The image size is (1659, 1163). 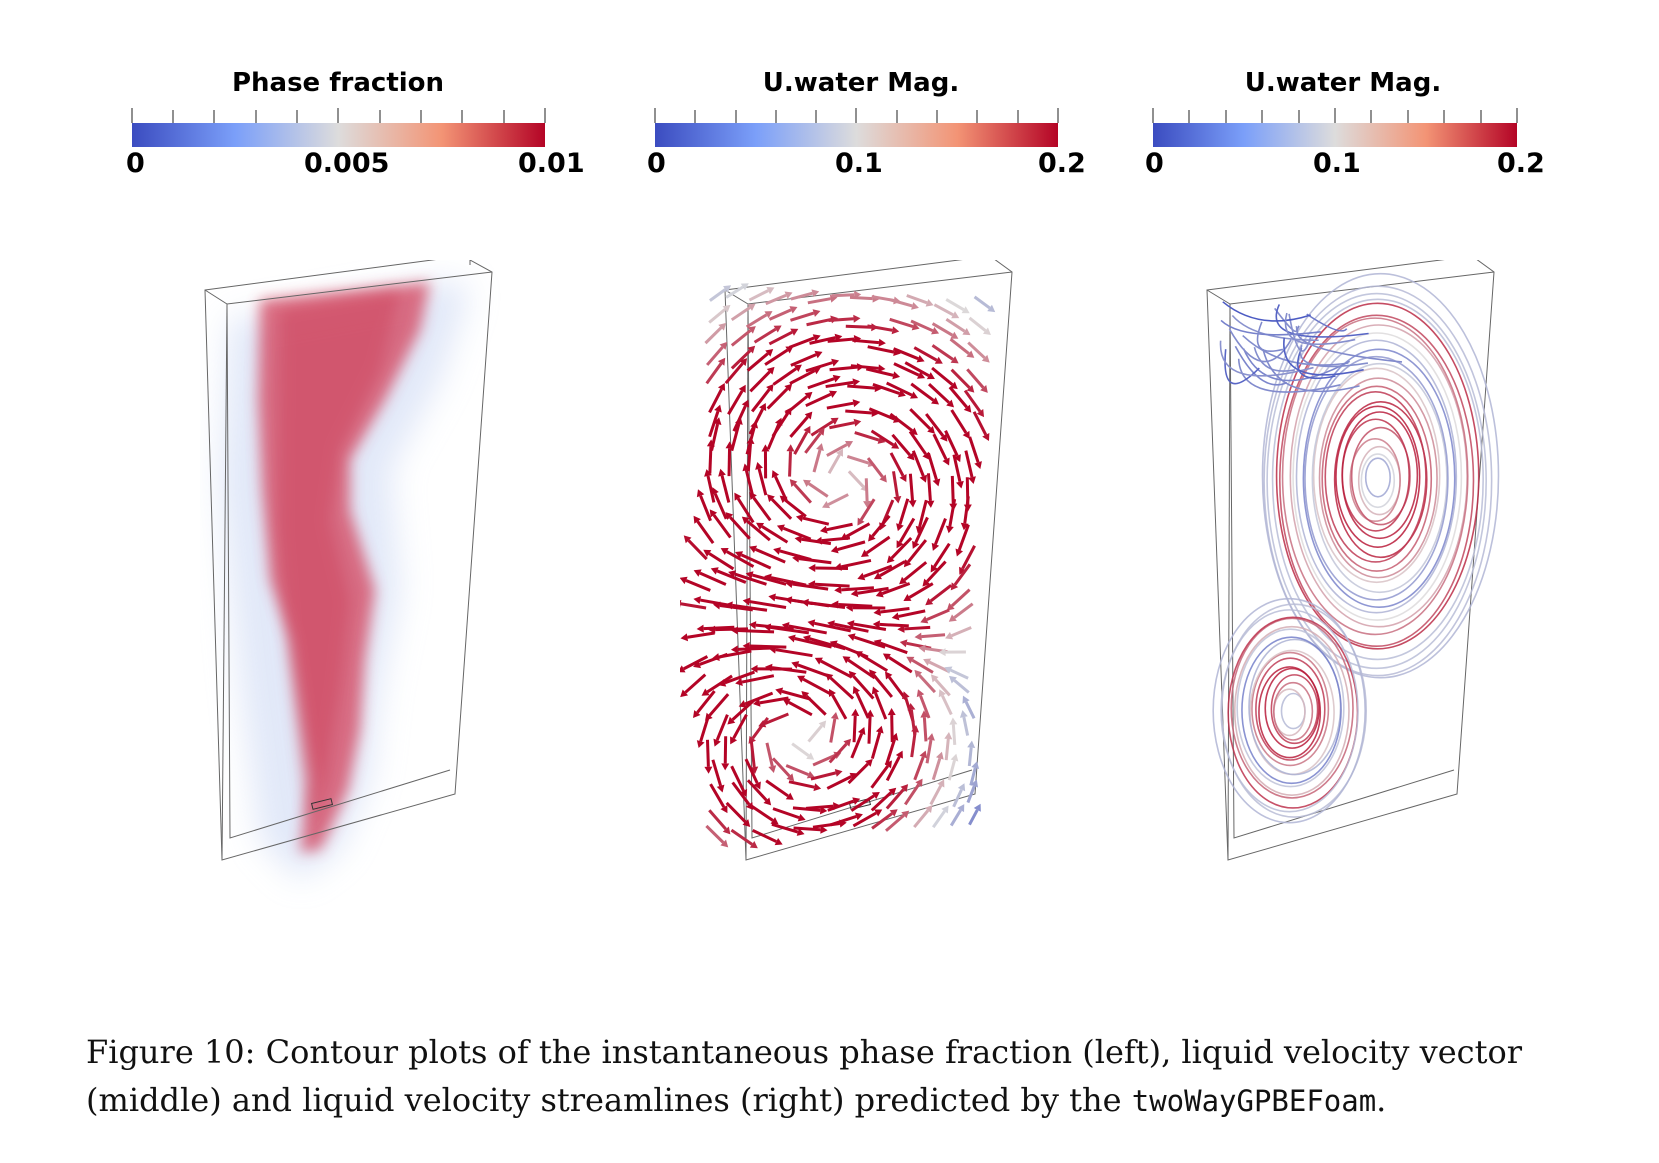 I want to click on phase-fraction-plot, so click(x=348, y=570).